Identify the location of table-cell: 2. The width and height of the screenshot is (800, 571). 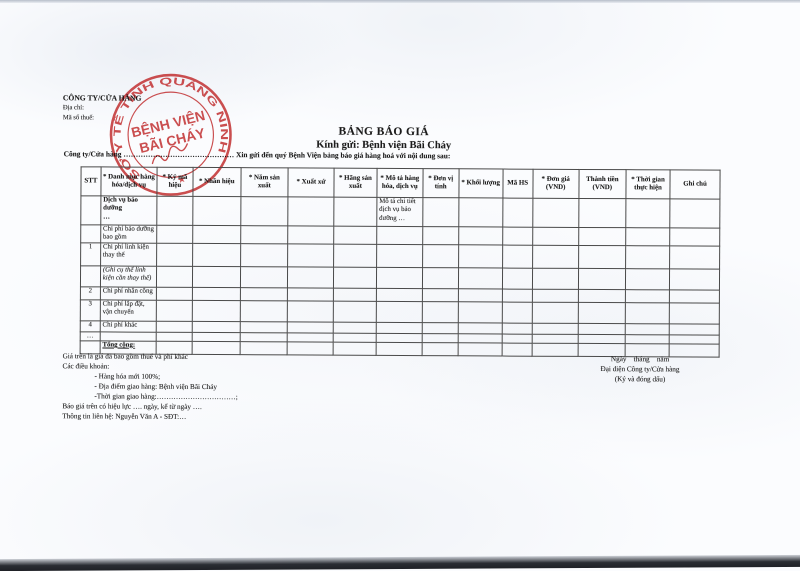
(90, 293).